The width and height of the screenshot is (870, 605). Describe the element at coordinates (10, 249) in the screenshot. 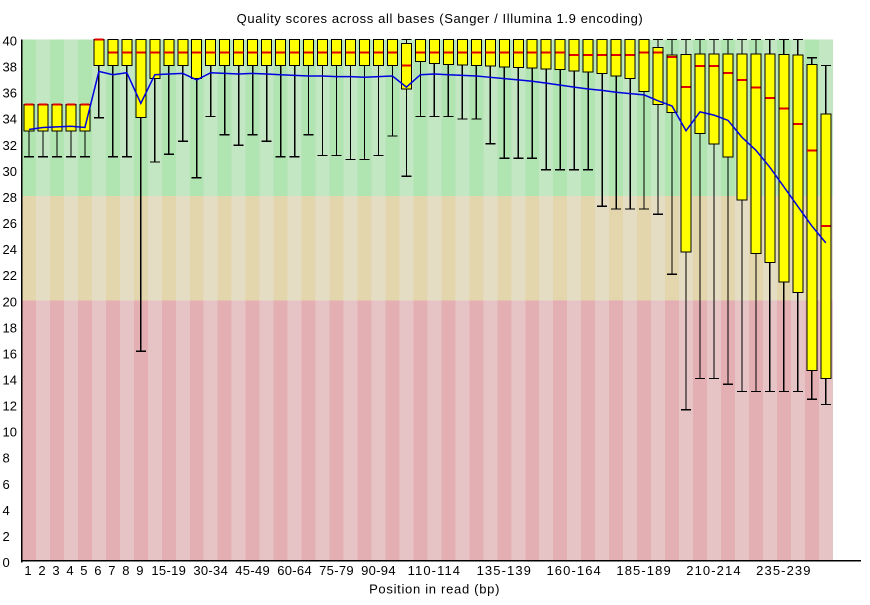

I see `svg-text: 24` at that location.